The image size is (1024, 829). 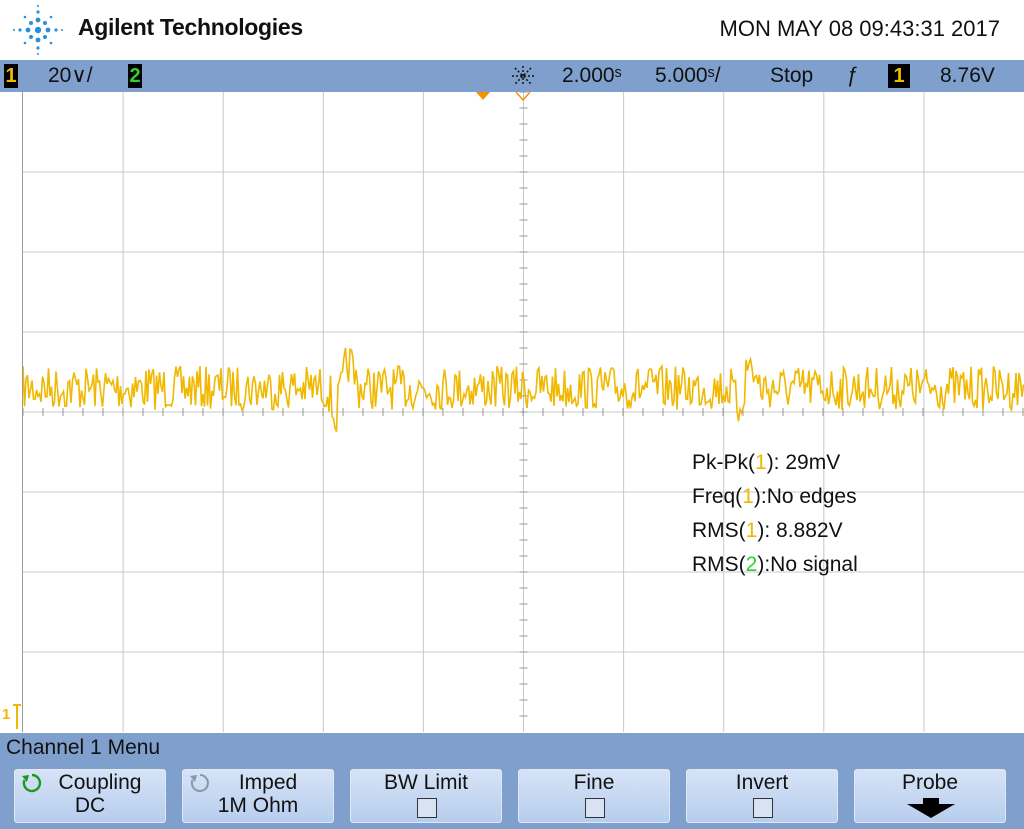 I want to click on channel-1-indicator: 1, so click(x=11, y=76).